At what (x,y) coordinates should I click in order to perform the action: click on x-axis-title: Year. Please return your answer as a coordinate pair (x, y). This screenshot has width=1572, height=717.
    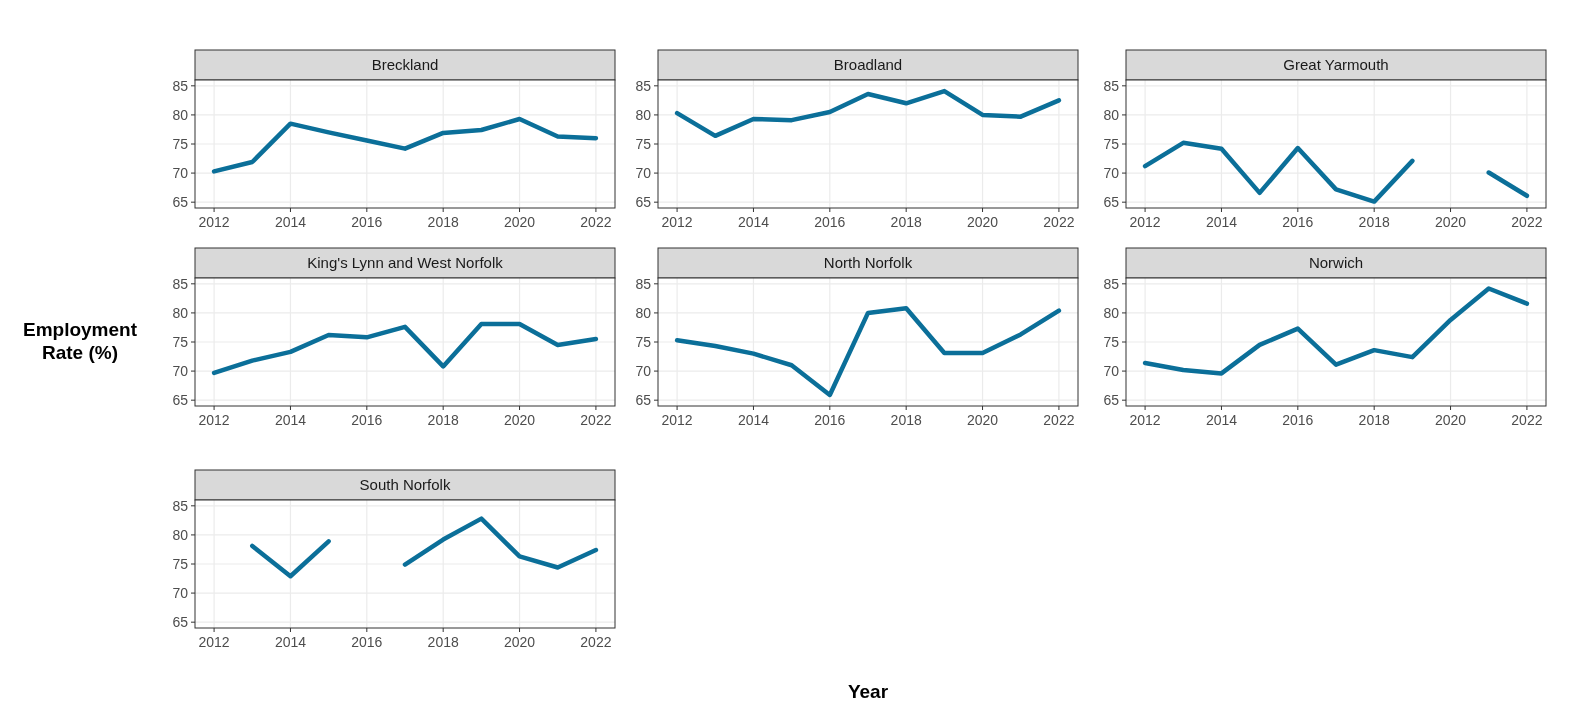
    Looking at the image, I should click on (868, 691).